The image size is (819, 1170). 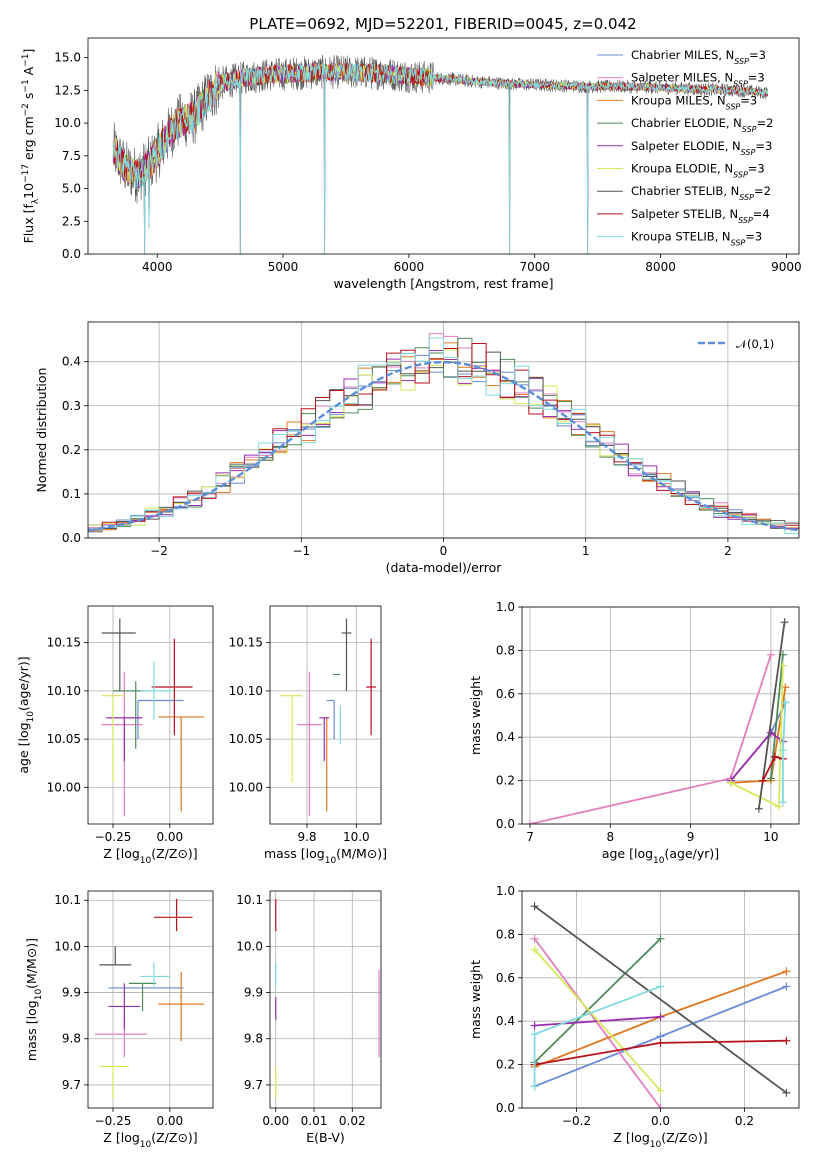 What do you see at coordinates (409, 267) in the screenshot?
I see `x-tick-label: 6000` at bounding box center [409, 267].